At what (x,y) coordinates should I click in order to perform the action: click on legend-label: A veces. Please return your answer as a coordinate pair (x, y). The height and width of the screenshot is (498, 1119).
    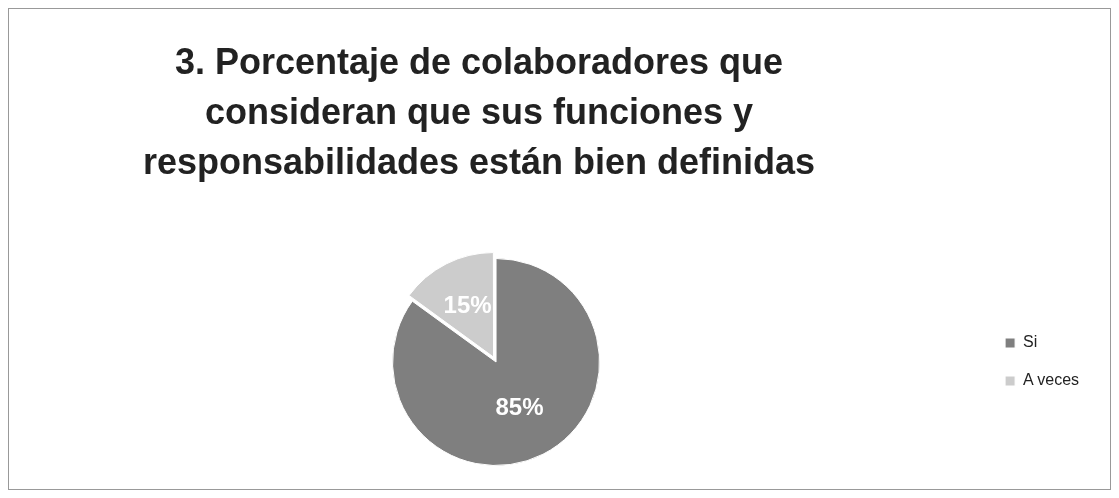
    Looking at the image, I should click on (1051, 380).